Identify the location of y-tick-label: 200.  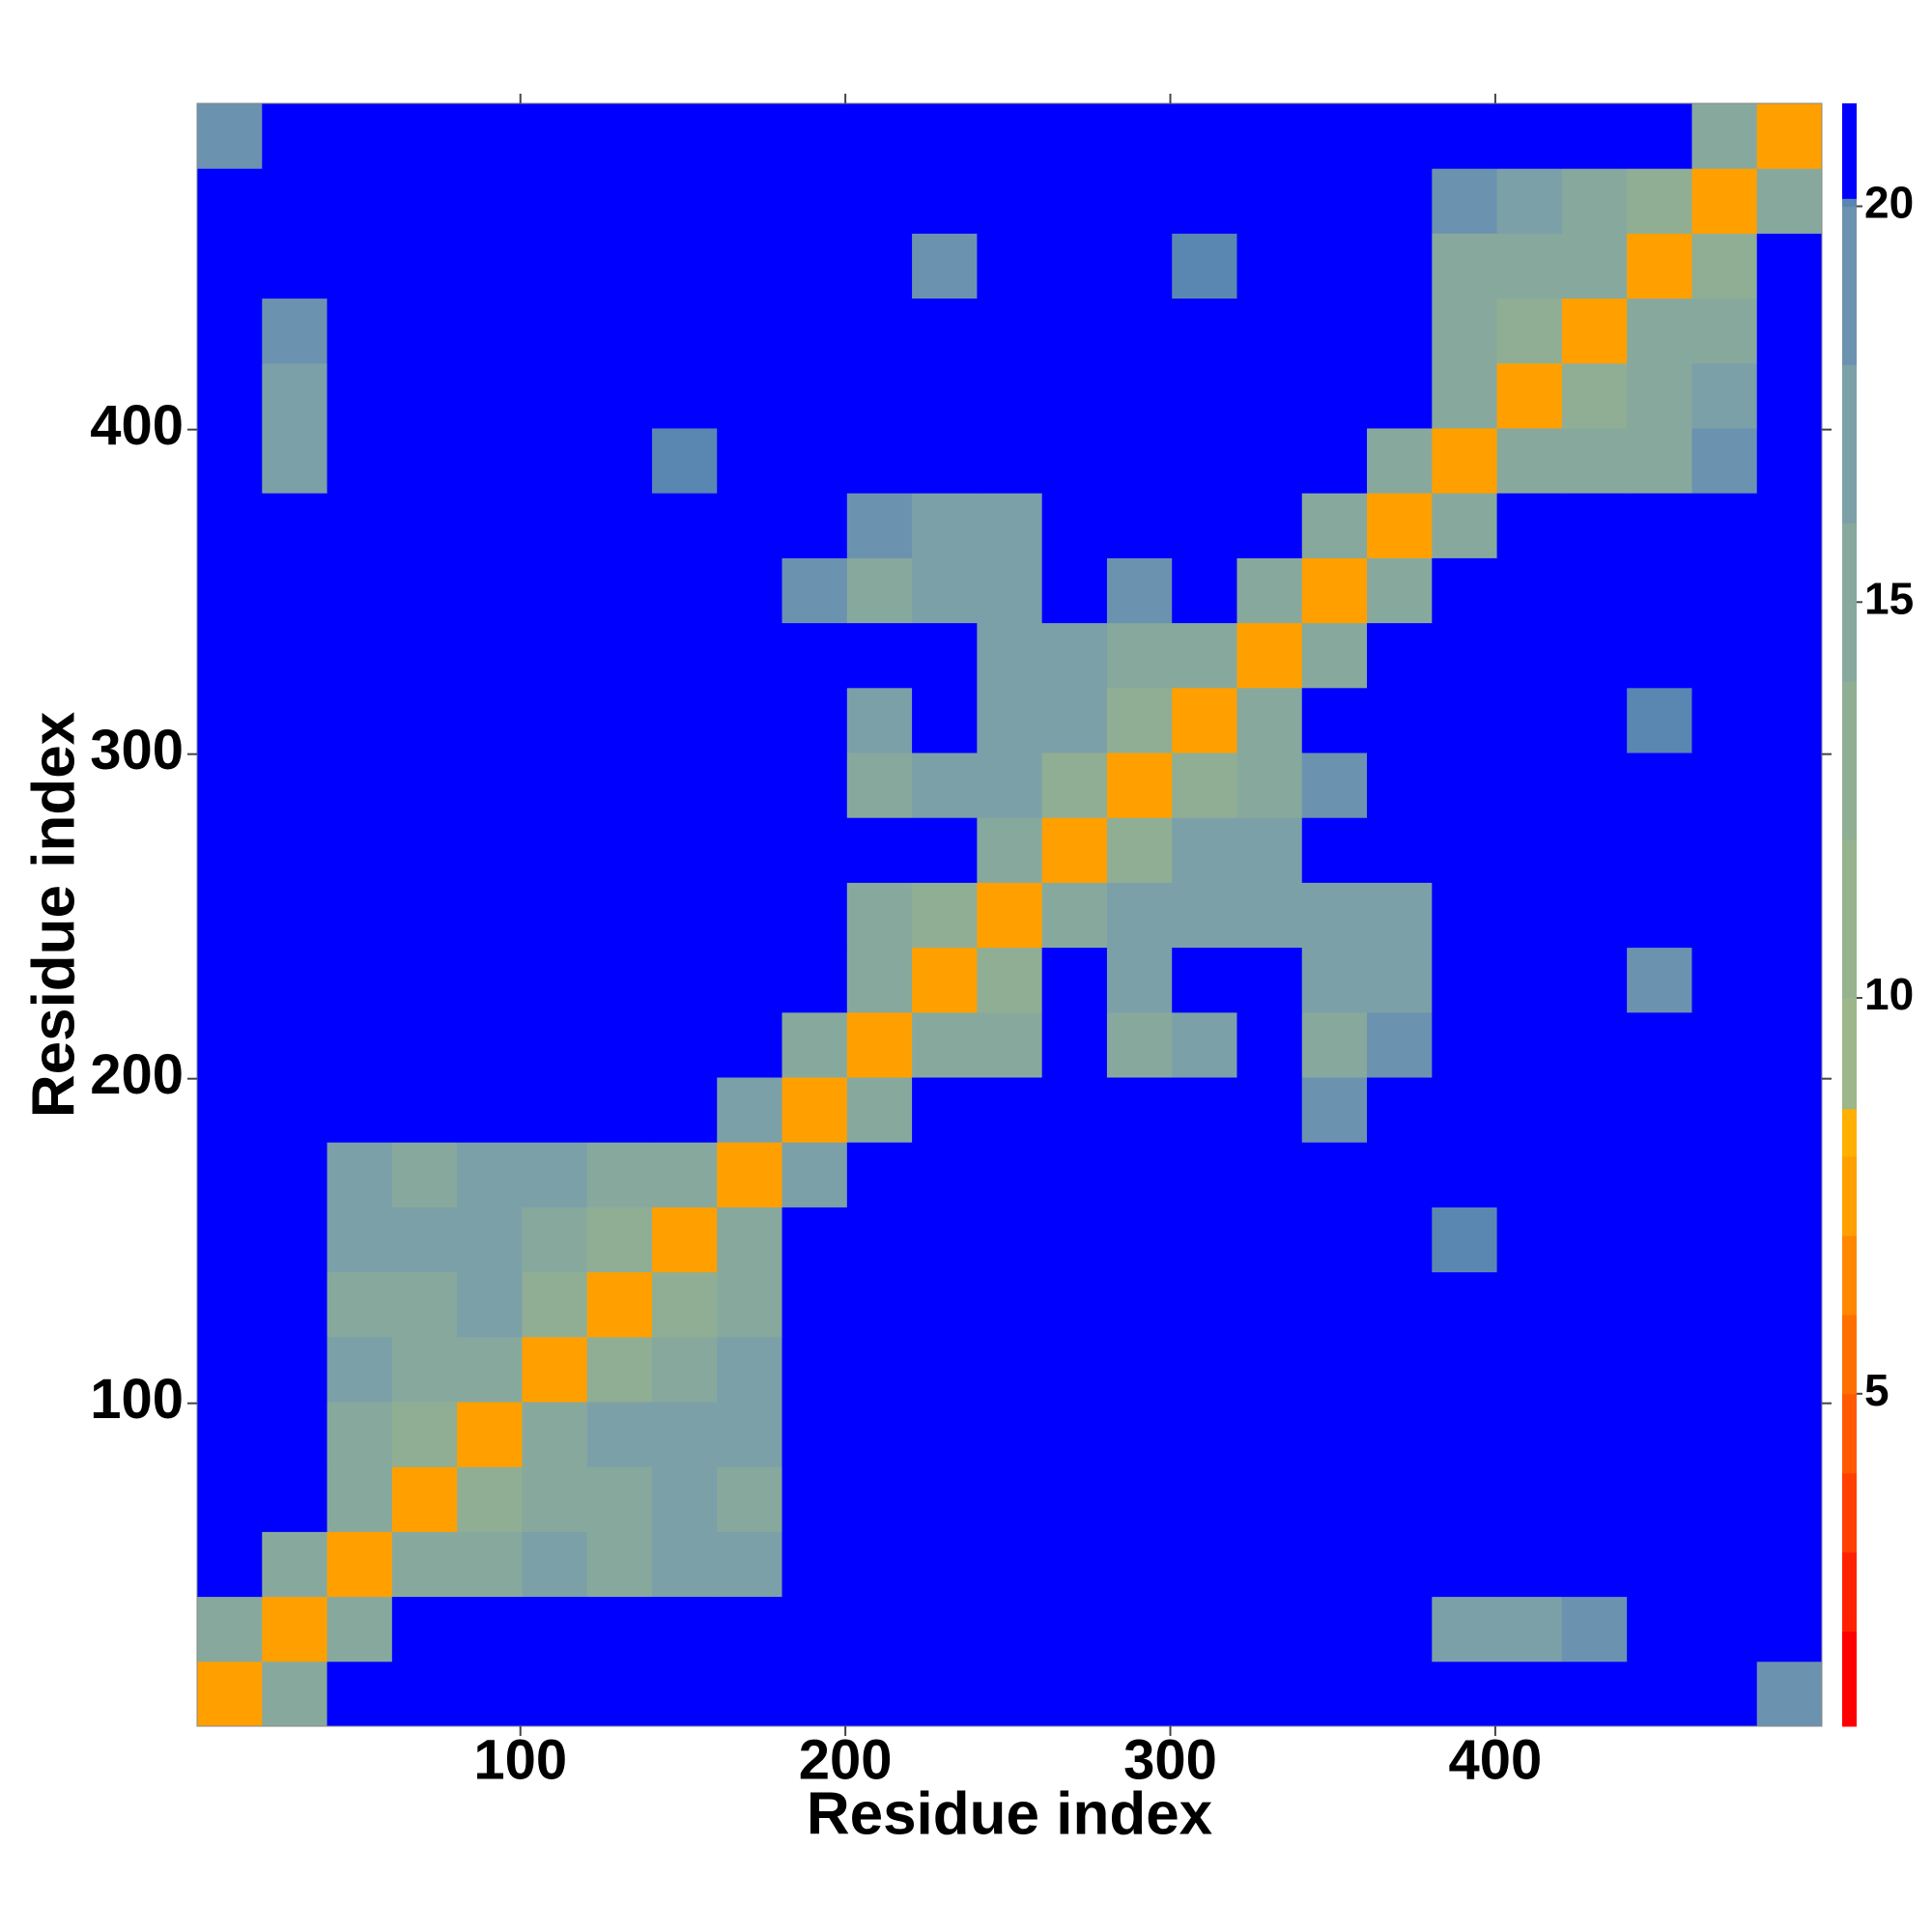
(137, 1074).